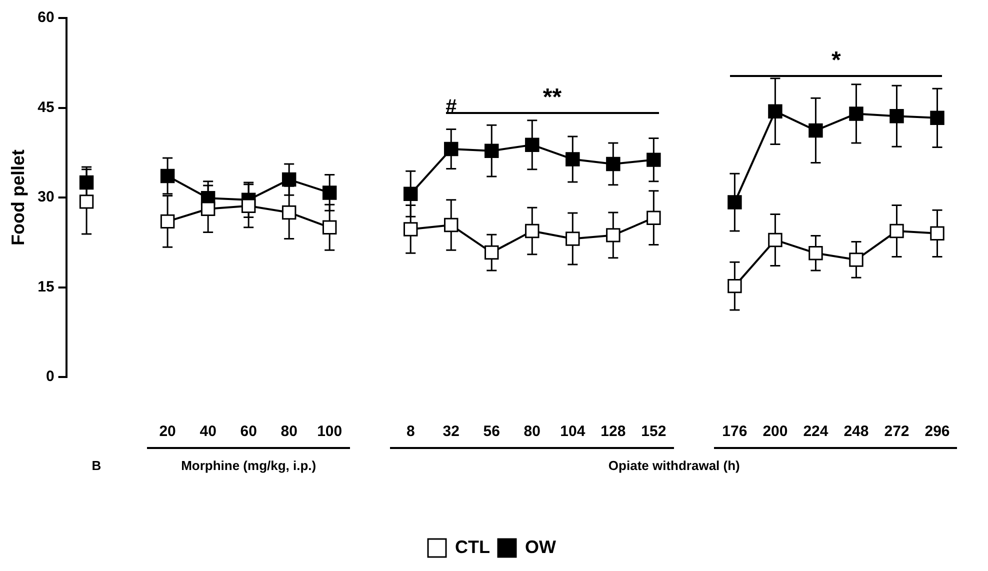 This screenshot has height=571, width=988. I want to click on x-tick-label: 20, so click(167, 431).